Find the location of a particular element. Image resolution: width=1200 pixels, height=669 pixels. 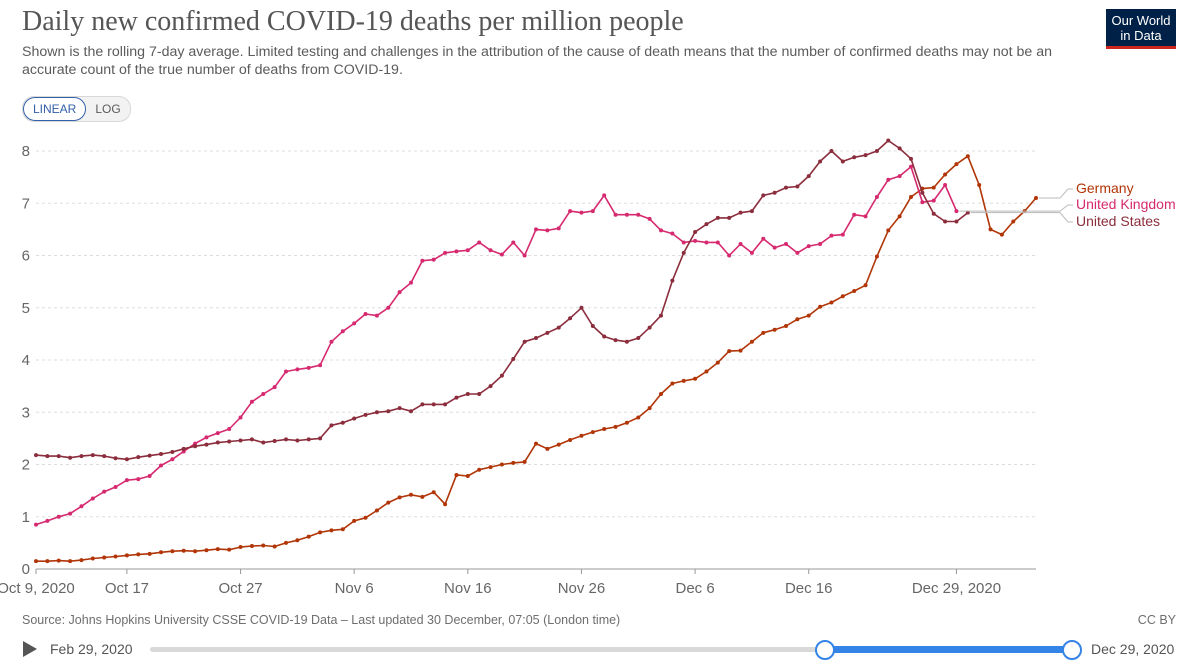

y-tick-label: 3 is located at coordinates (26, 412).